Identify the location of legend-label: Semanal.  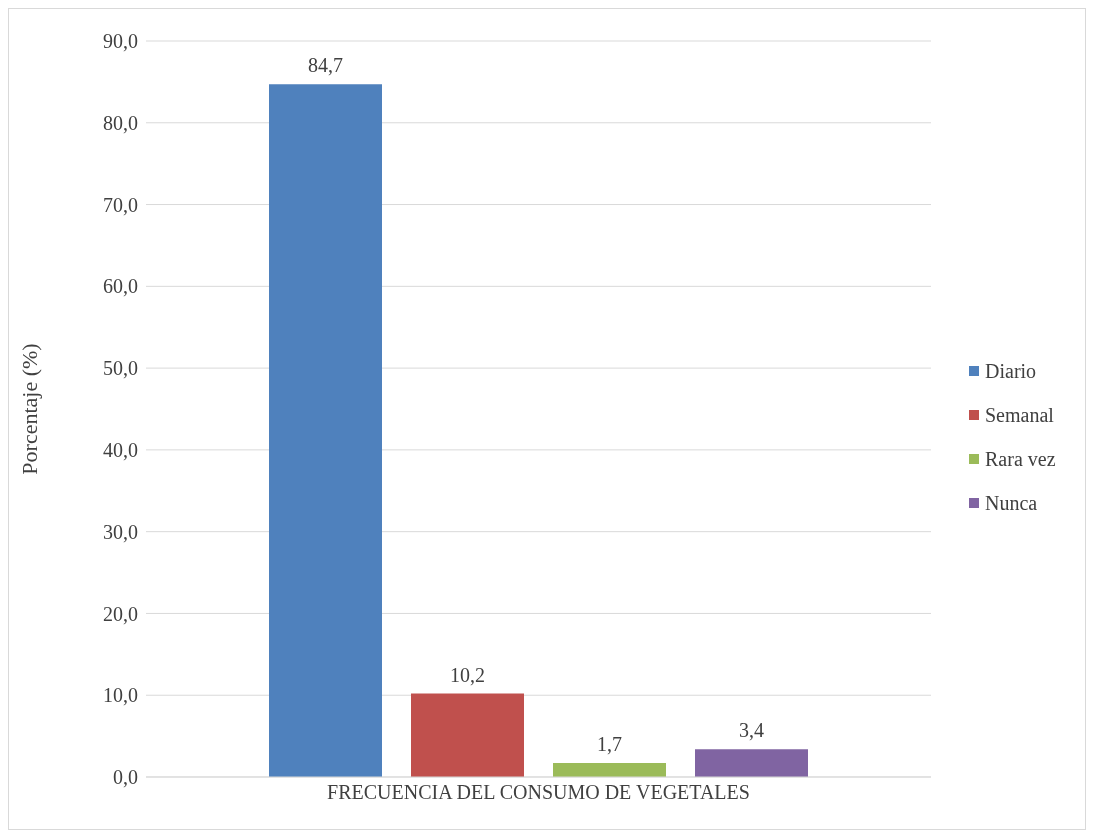
(1019, 415).